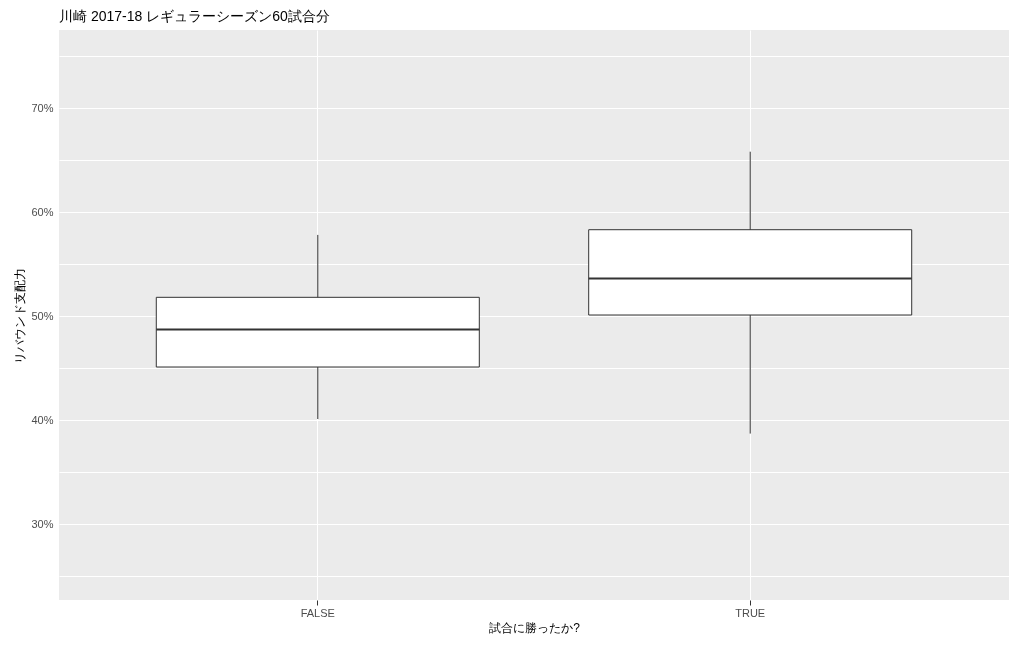  What do you see at coordinates (42, 523) in the screenshot?
I see `y-tick-label: 30%` at bounding box center [42, 523].